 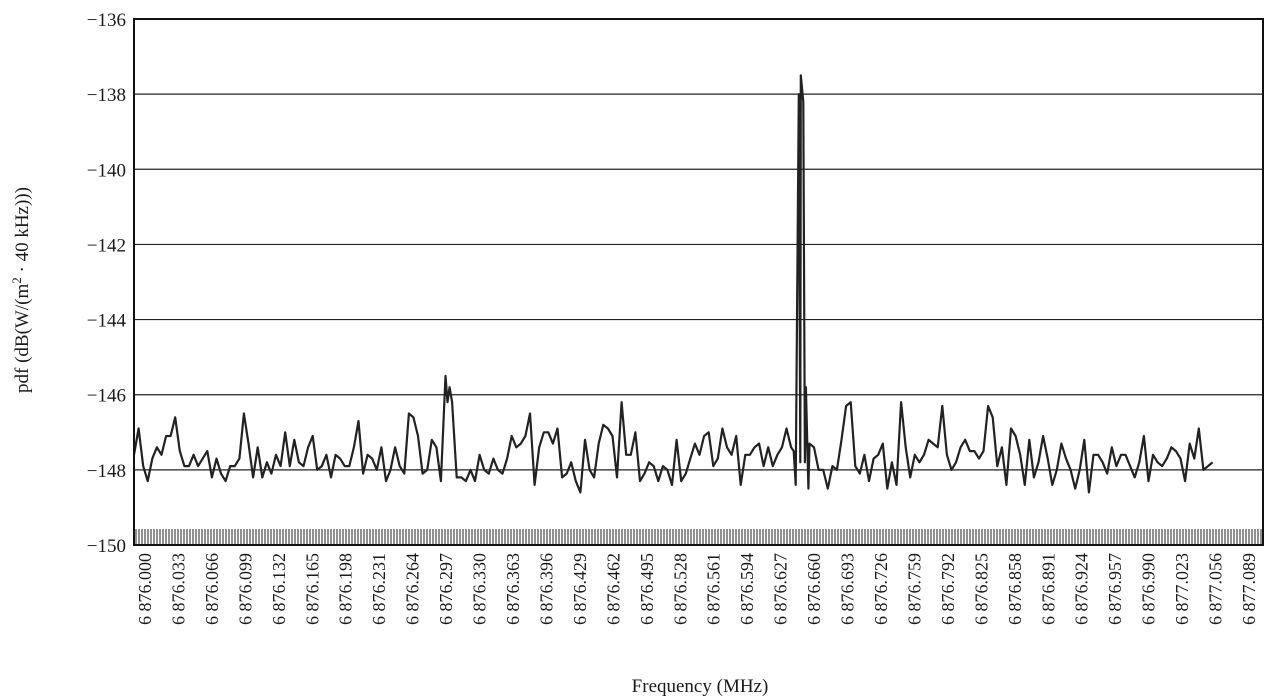 I want to click on x-tick-label: 6 876.528, so click(x=680, y=589).